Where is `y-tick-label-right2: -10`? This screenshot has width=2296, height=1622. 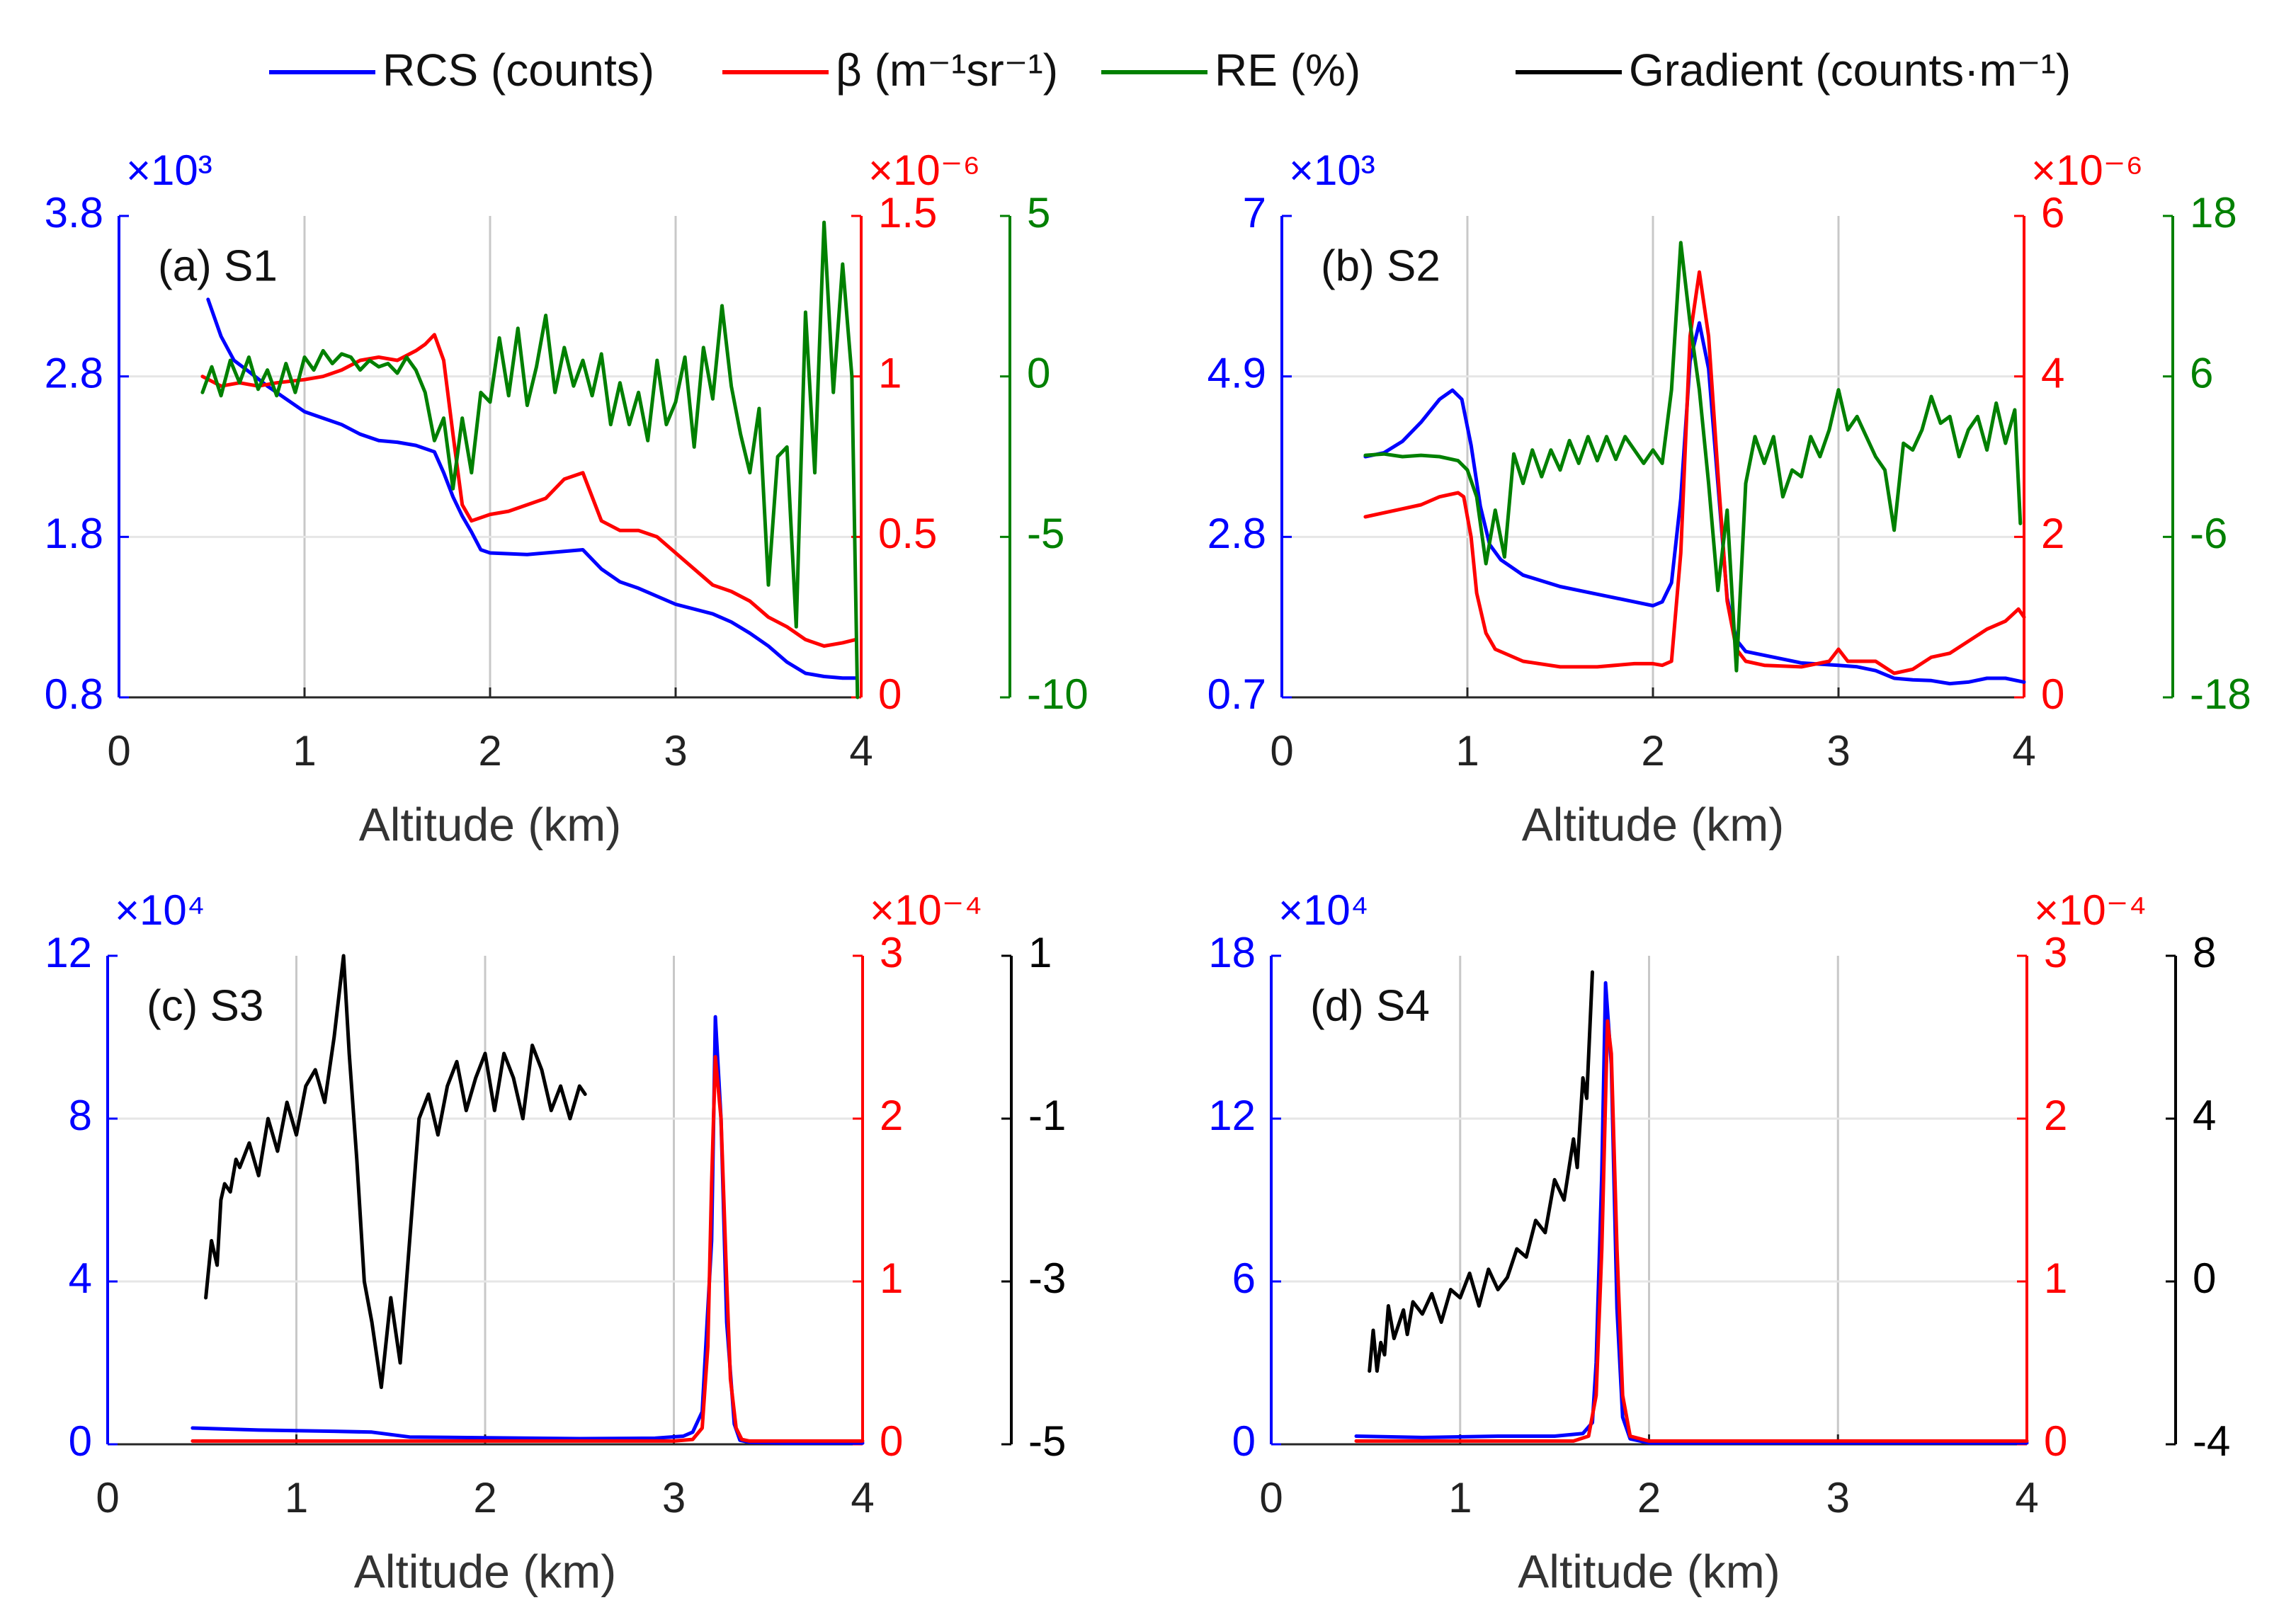
y-tick-label-right2: -10 is located at coordinates (1058, 694).